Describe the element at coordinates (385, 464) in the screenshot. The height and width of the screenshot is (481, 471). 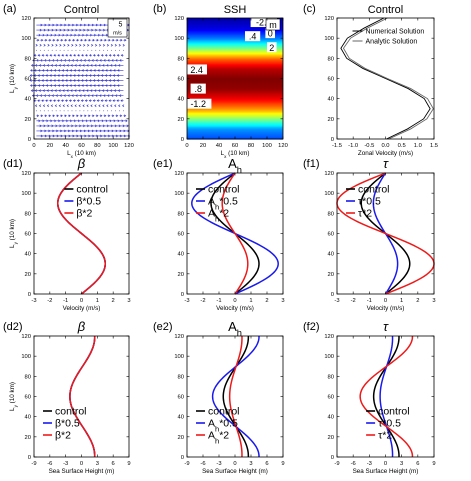
I see `x-tick-label: 0` at that location.